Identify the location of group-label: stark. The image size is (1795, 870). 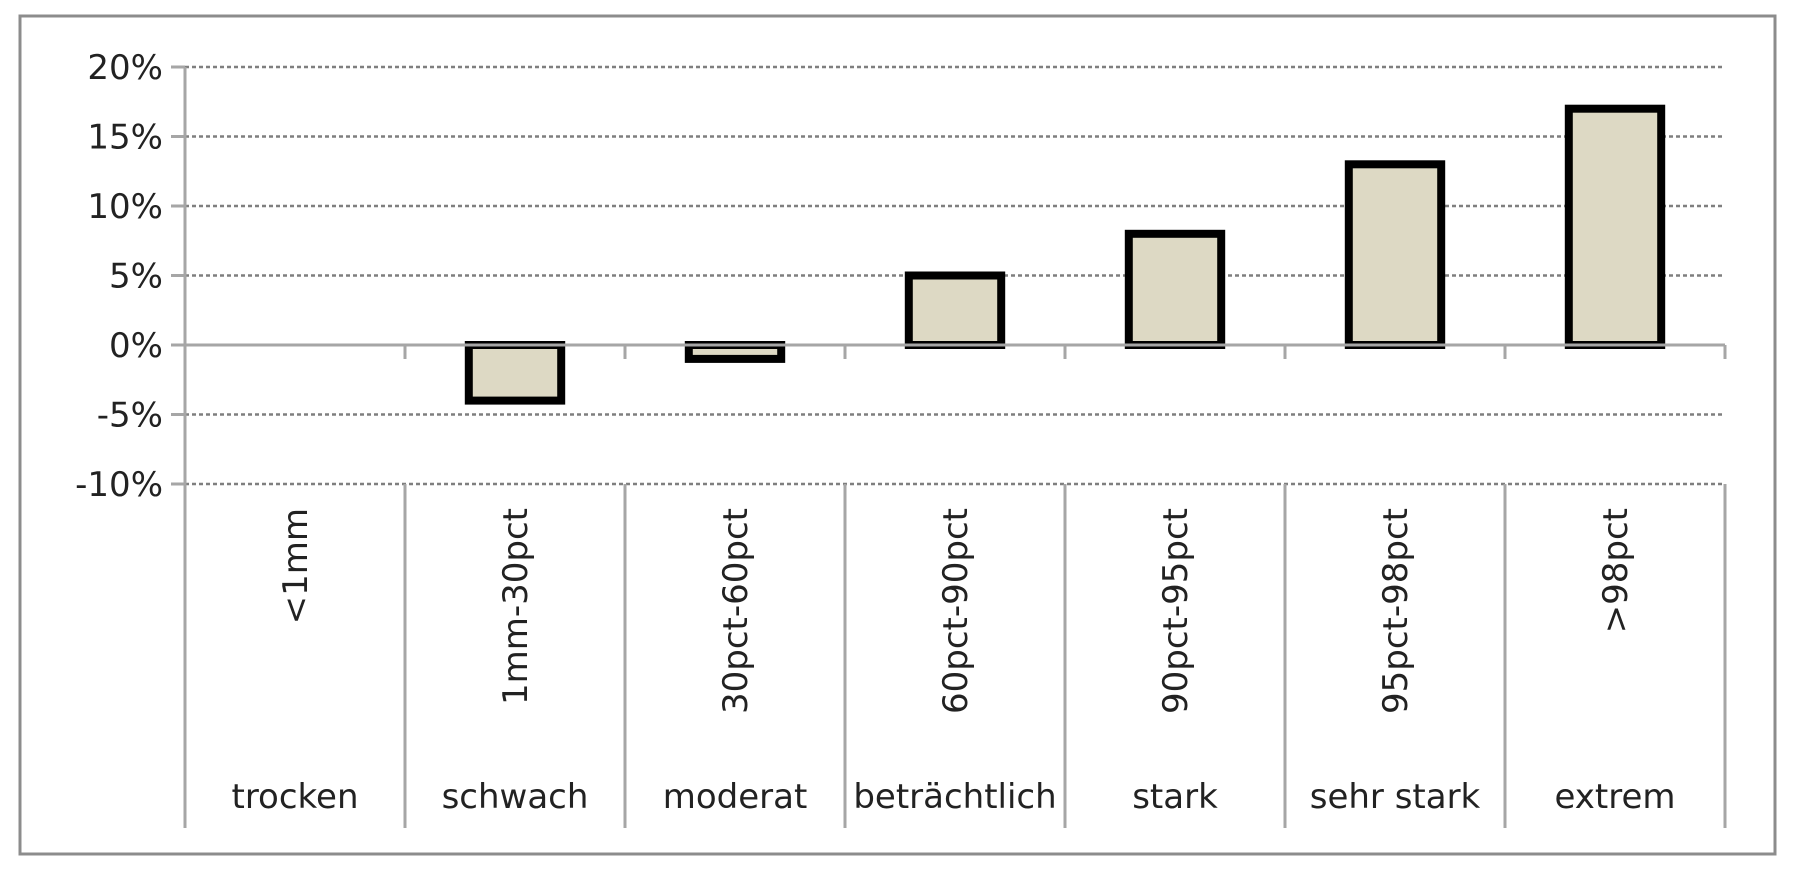
(1175, 797).